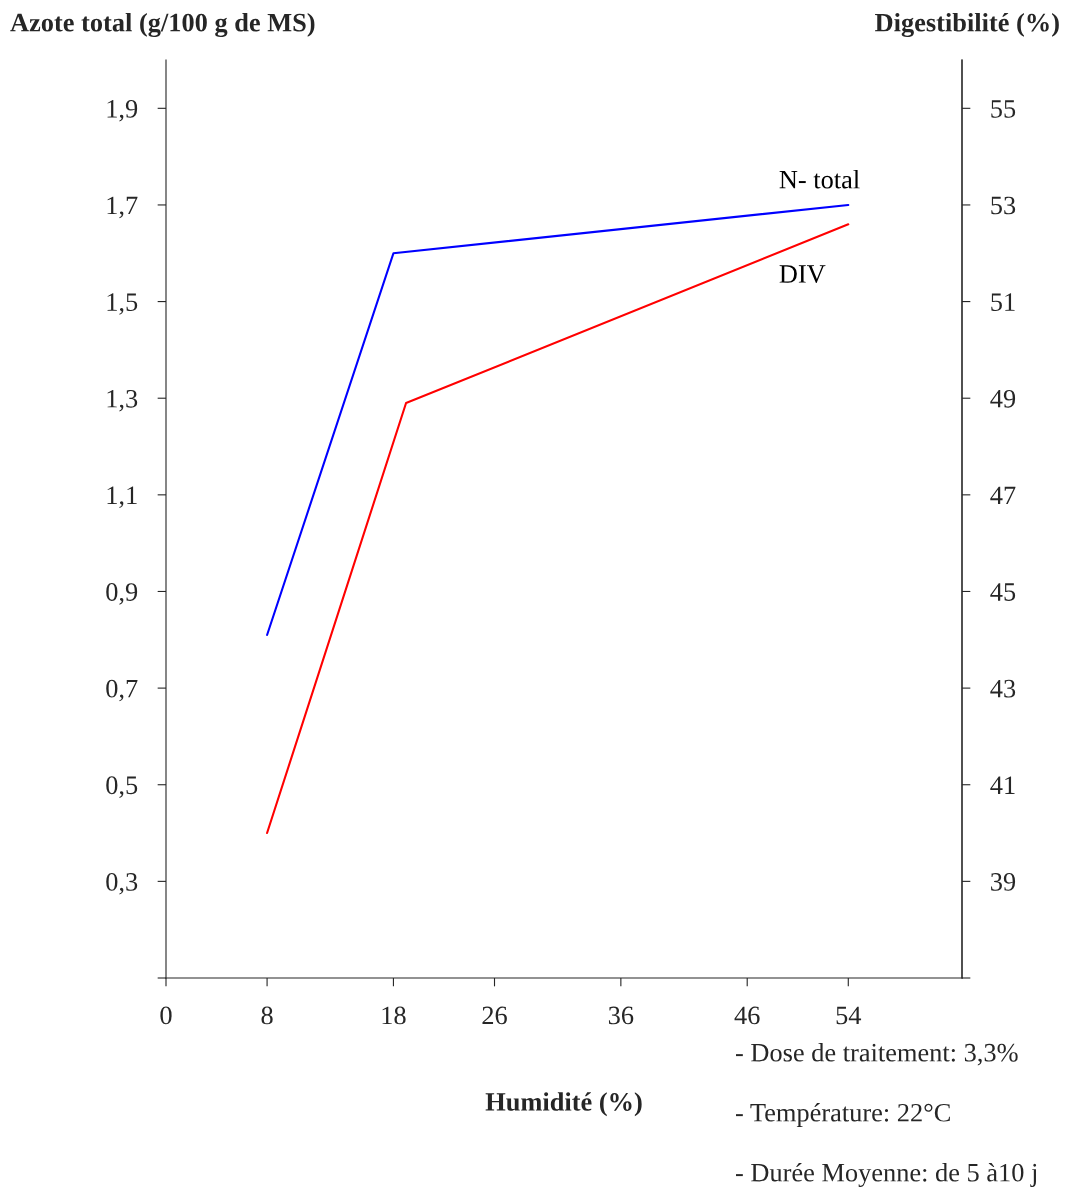 This screenshot has width=1067, height=1191. Describe the element at coordinates (563, 1104) in the screenshot. I see `x-axis-title: Humidité (%)` at that location.